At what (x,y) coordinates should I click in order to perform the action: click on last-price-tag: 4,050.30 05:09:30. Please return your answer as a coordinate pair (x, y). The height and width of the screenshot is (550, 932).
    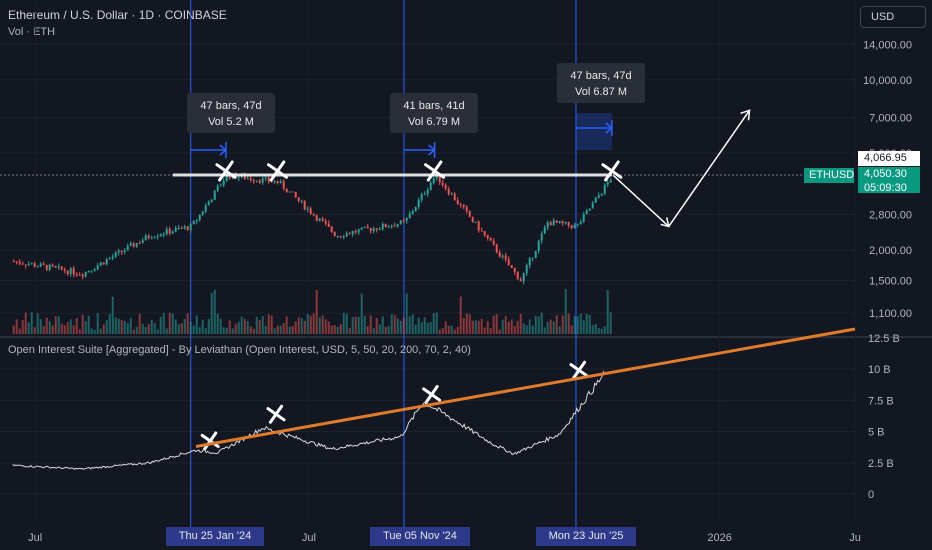
    Looking at the image, I should click on (889, 180).